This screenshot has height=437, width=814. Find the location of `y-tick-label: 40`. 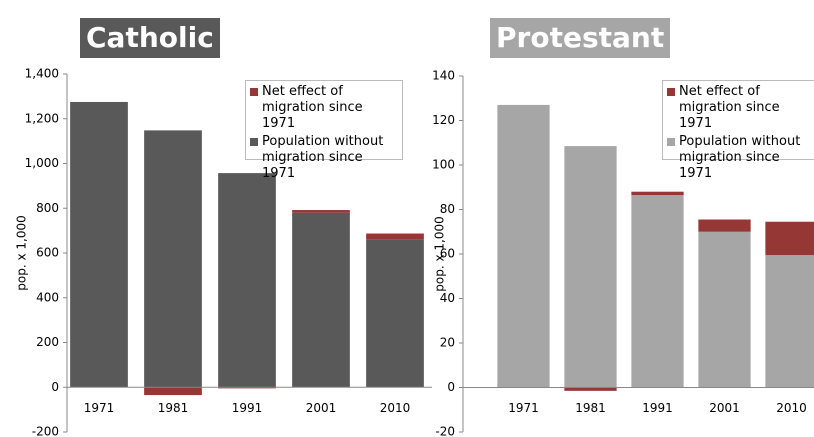

y-tick-label: 40 is located at coordinates (447, 298).